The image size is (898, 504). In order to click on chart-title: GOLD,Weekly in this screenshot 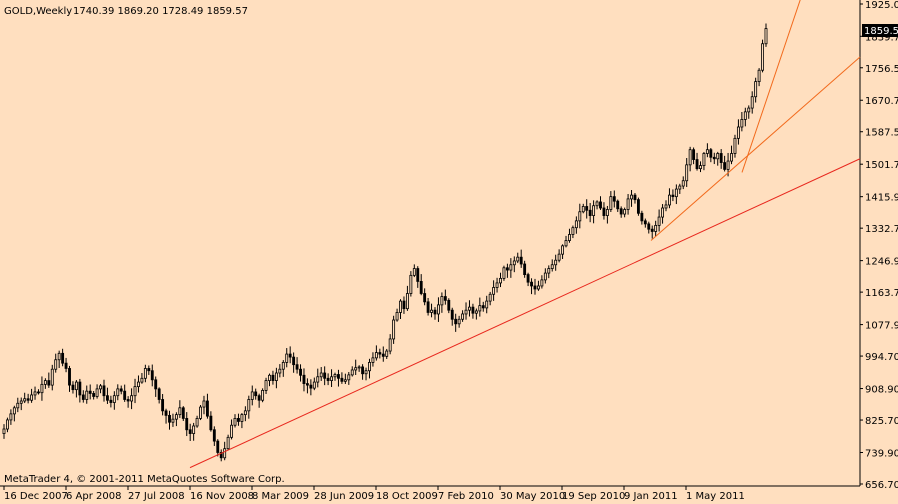, I will do `click(38, 11)`.